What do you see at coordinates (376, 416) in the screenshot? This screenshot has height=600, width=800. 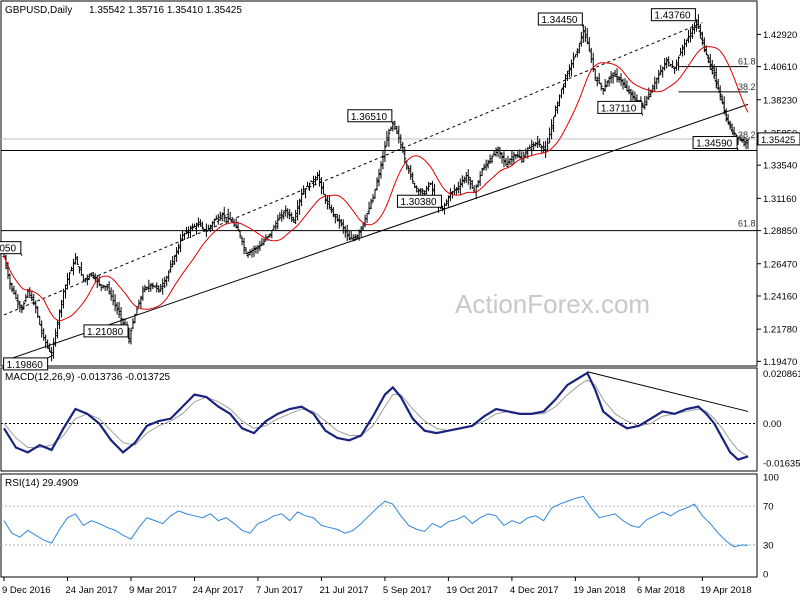 I see `macd-main-line` at bounding box center [376, 416].